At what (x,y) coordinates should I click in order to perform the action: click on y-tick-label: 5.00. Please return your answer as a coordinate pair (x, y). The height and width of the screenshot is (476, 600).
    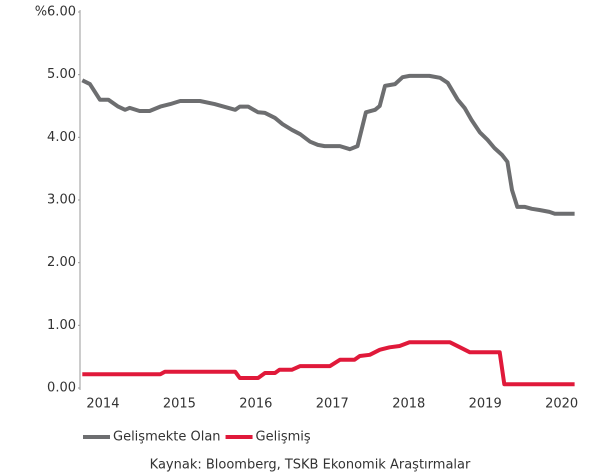
    Looking at the image, I should click on (61, 74).